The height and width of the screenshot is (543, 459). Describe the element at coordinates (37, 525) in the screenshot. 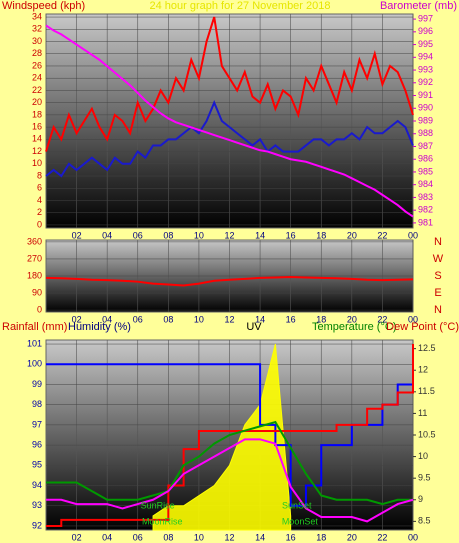

I see `y-tick-label: 92` at that location.